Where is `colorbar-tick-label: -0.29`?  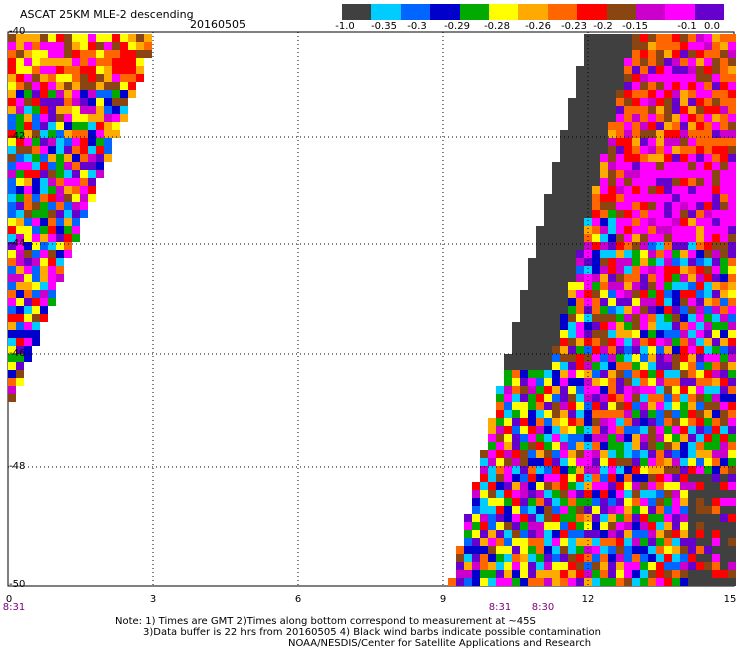
colorbar-tick-label: -0.29 is located at coordinates (457, 26).